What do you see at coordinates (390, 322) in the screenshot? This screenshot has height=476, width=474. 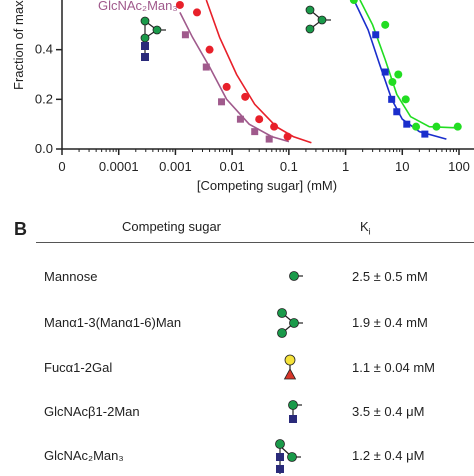 I see `ki-value: 1.9 ± 0.4 mM` at bounding box center [390, 322].